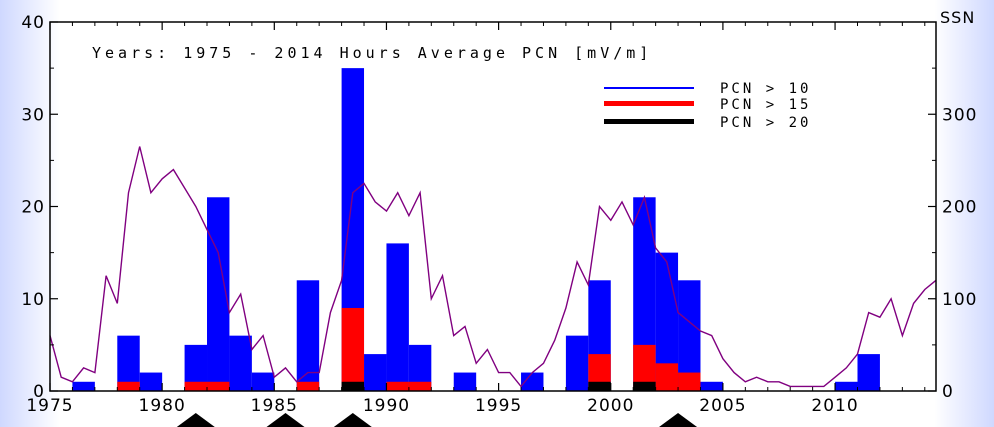 Image resolution: width=994 pixels, height=427 pixels. Describe the element at coordinates (386, 406) in the screenshot. I see `x-tick-label-1990: 1990` at that location.